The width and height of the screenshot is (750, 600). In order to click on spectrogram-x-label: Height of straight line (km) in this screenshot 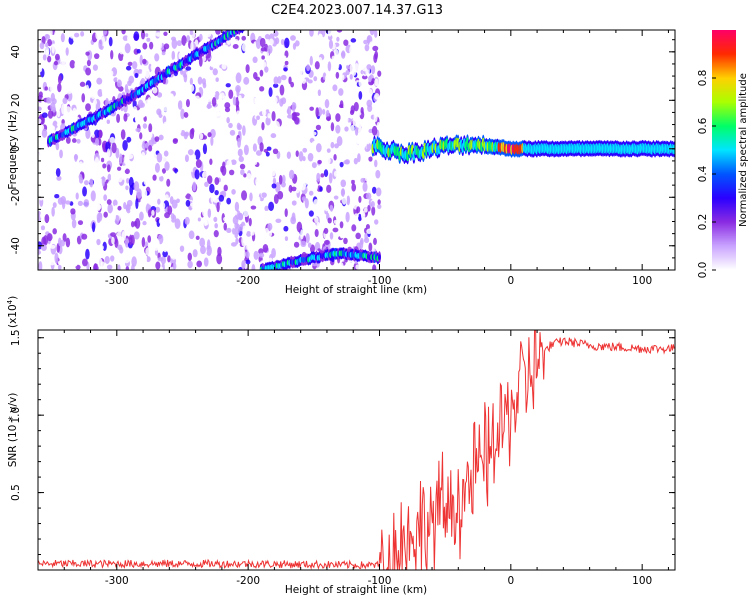, I will do `click(356, 290)`.